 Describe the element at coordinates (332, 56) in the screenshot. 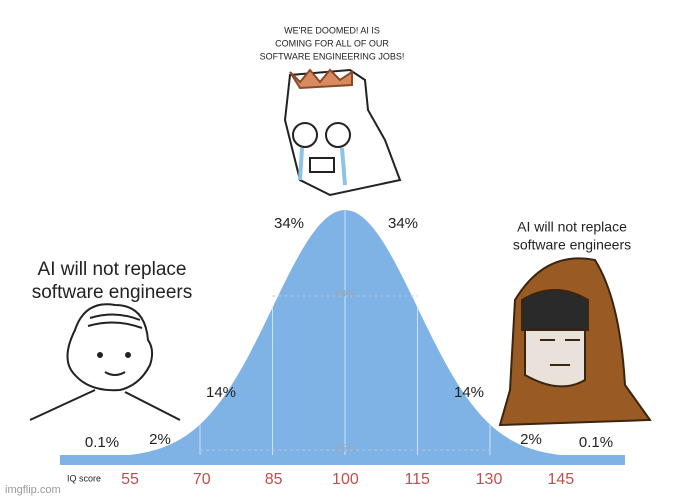

I see `top-caption: SOFTWARE ENGINEERING JOBS!` at that location.